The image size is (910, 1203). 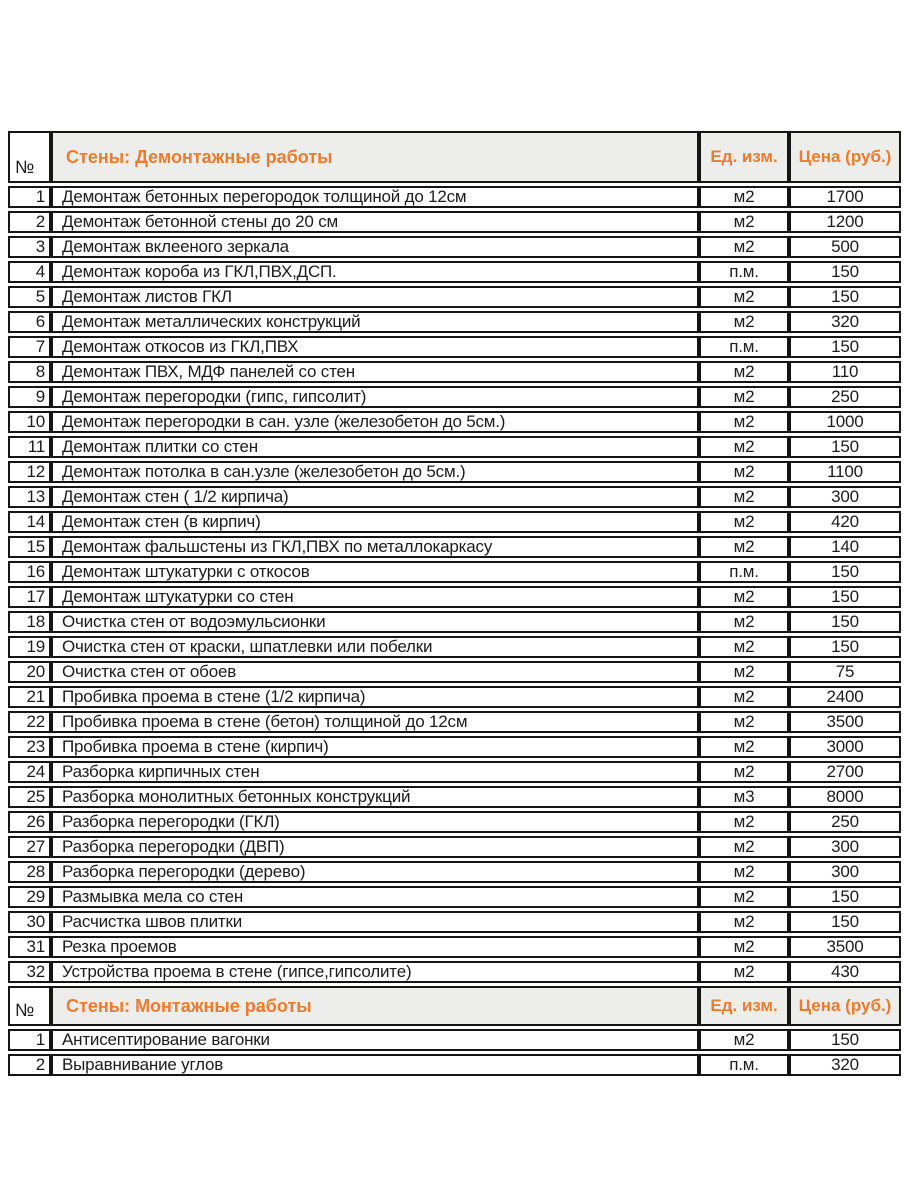 I want to click on price-value: 250, so click(x=845, y=821).